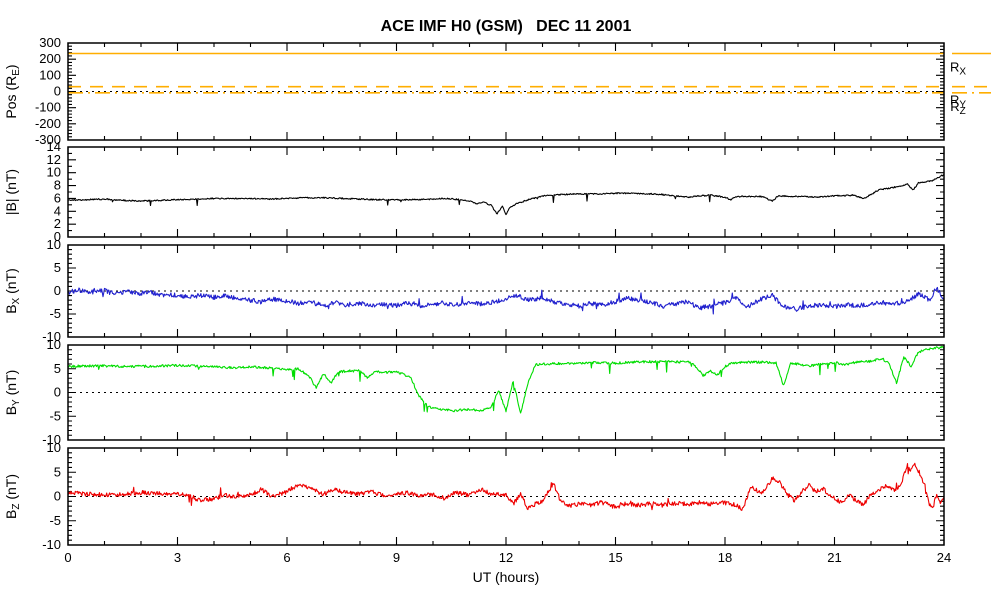 This screenshot has height=600, width=993. Describe the element at coordinates (725, 557) in the screenshot. I see `x-tick-label: 18` at that location.